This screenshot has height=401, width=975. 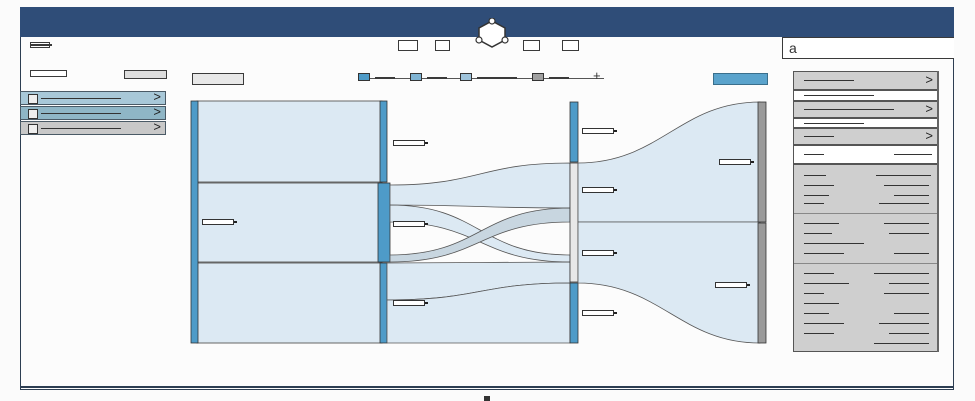 I want to click on status-bar-rule, so click(x=487, y=387).